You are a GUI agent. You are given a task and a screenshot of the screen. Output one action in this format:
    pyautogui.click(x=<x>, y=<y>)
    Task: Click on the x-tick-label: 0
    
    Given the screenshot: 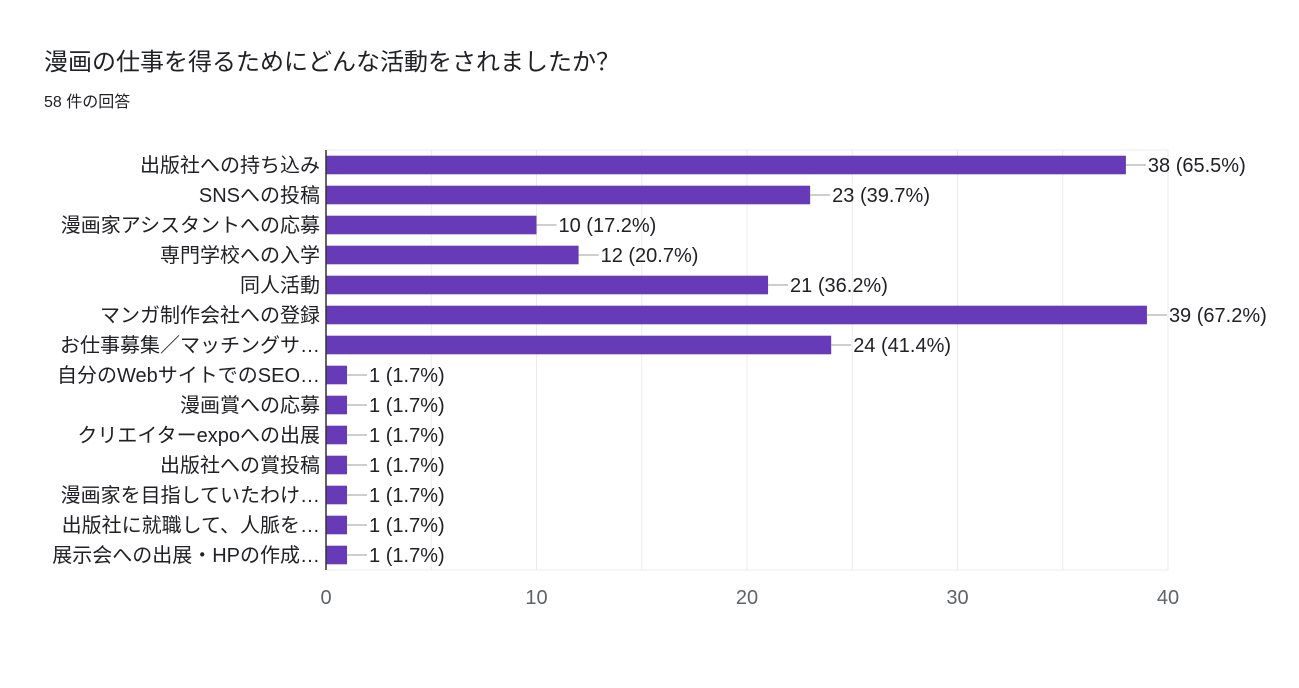 What is the action you would take?
    pyautogui.click(x=325, y=598)
    